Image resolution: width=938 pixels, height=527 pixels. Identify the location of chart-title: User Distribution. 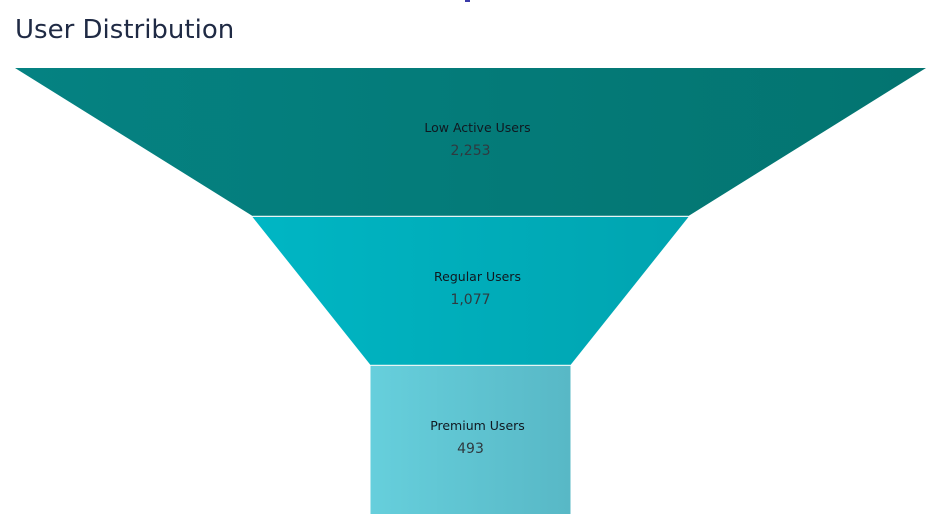
(125, 30).